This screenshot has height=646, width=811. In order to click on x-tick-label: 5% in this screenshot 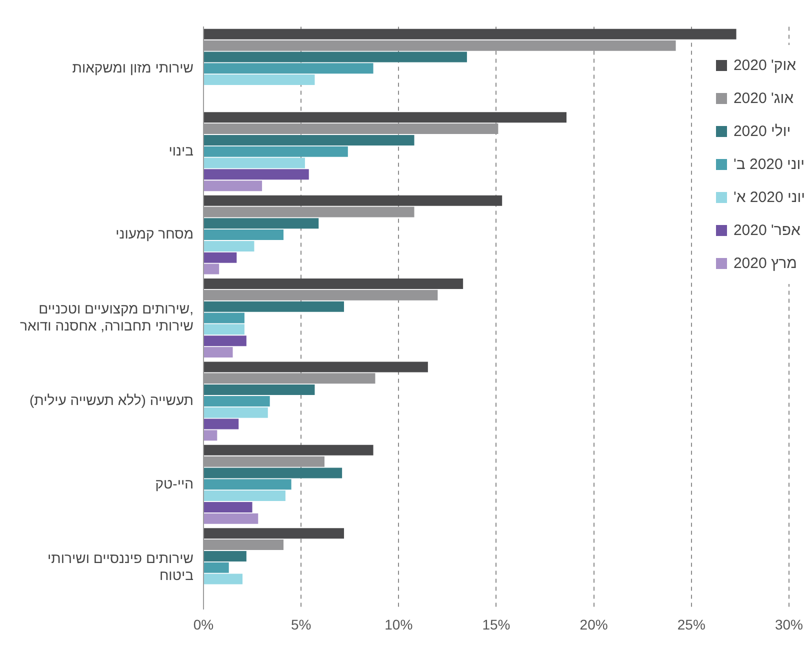, I will do `click(301, 624)`.